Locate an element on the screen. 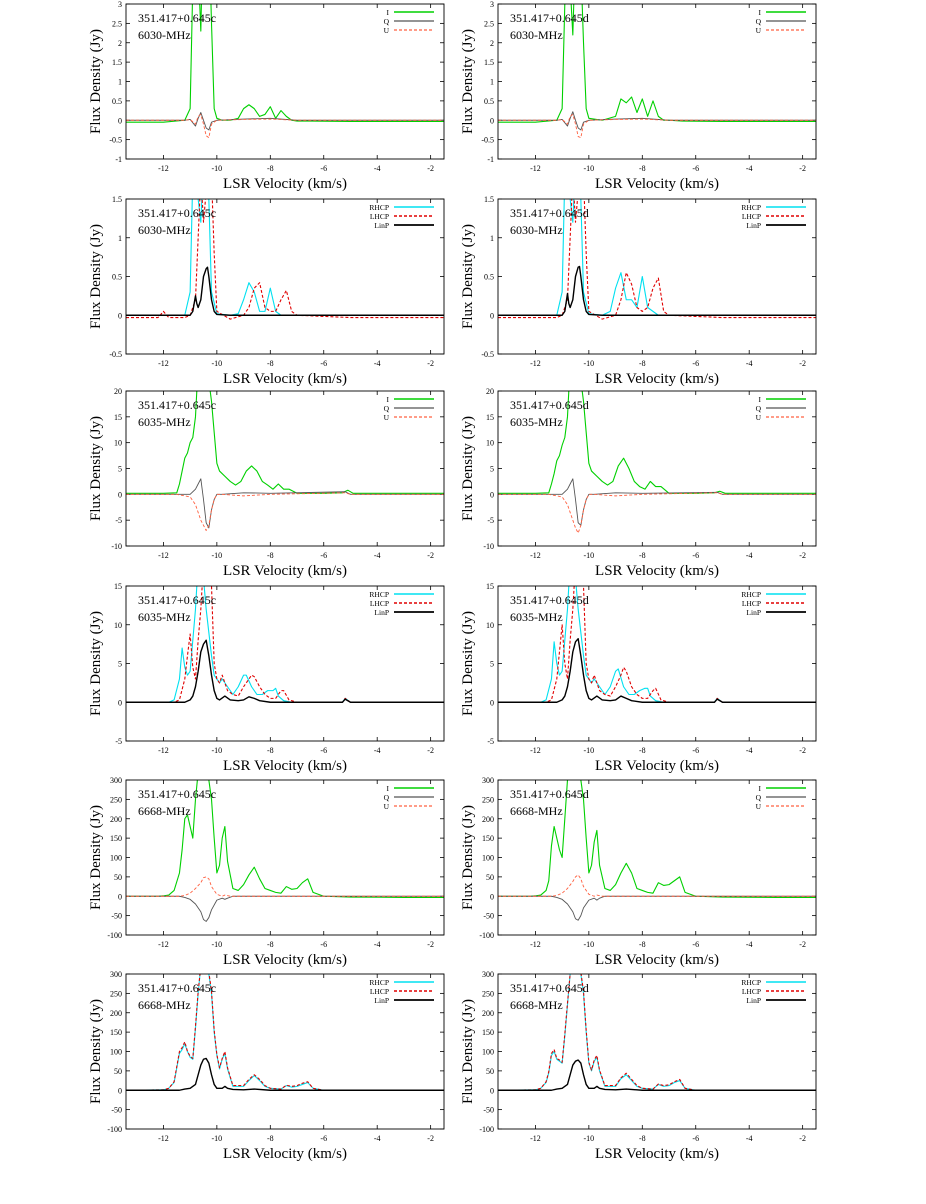 This screenshot has height=1204, width=926. y-tick-label: 20 is located at coordinates (118, 391).